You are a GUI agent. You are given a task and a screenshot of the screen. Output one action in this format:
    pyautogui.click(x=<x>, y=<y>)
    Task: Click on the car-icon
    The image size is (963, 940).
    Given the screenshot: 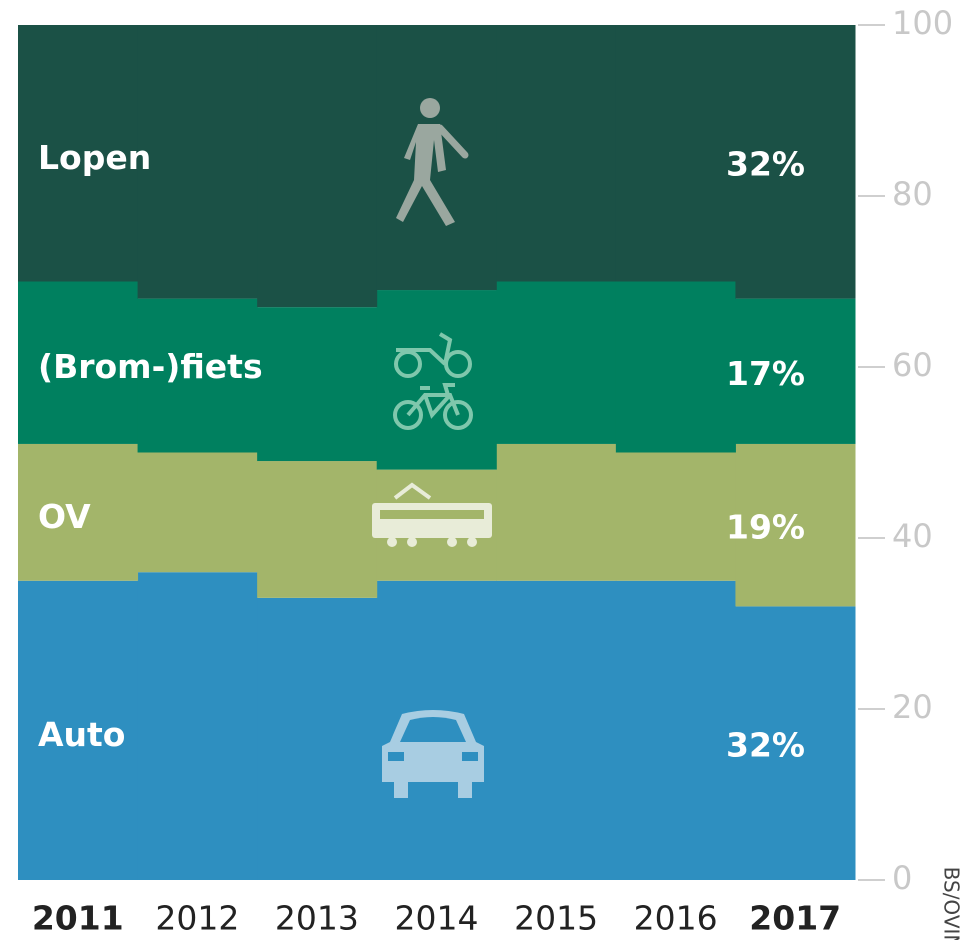 What is the action you would take?
    pyautogui.click(x=433, y=754)
    